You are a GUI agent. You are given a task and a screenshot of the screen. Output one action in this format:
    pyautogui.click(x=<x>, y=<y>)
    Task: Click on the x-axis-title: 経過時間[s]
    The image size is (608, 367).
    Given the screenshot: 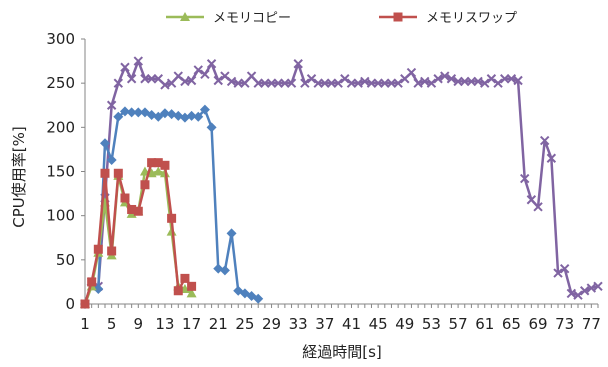 What is the action you would take?
    pyautogui.click(x=342, y=352)
    